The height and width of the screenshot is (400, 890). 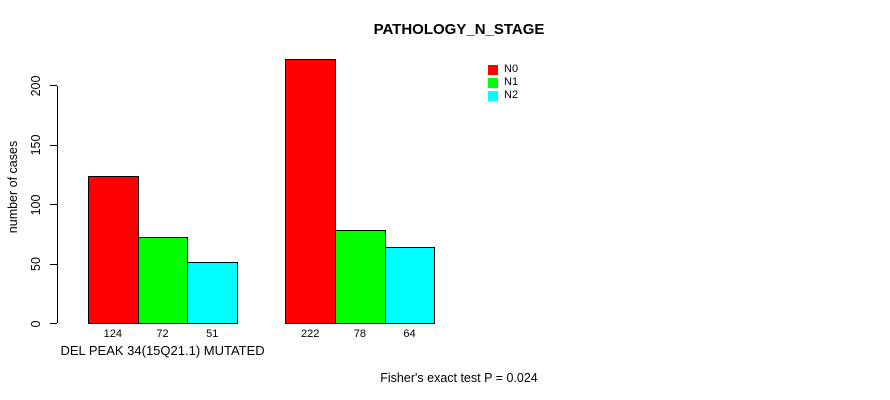 I want to click on y-tick-label: 150, so click(x=36, y=145).